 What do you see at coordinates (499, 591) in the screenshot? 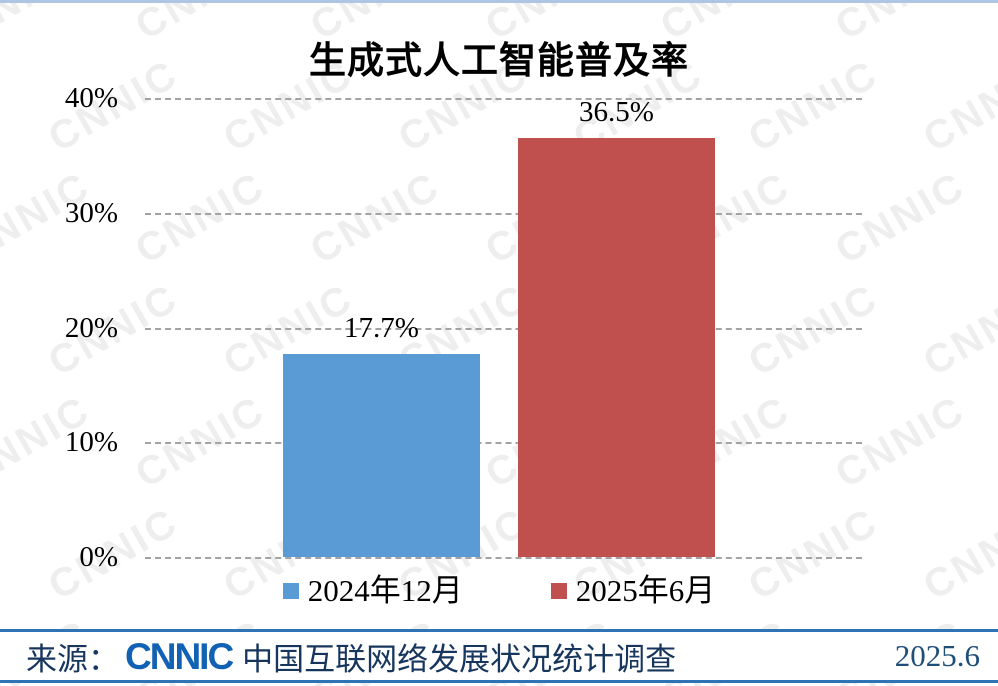
I see `legend: 2024年12月 2025年6月` at bounding box center [499, 591].